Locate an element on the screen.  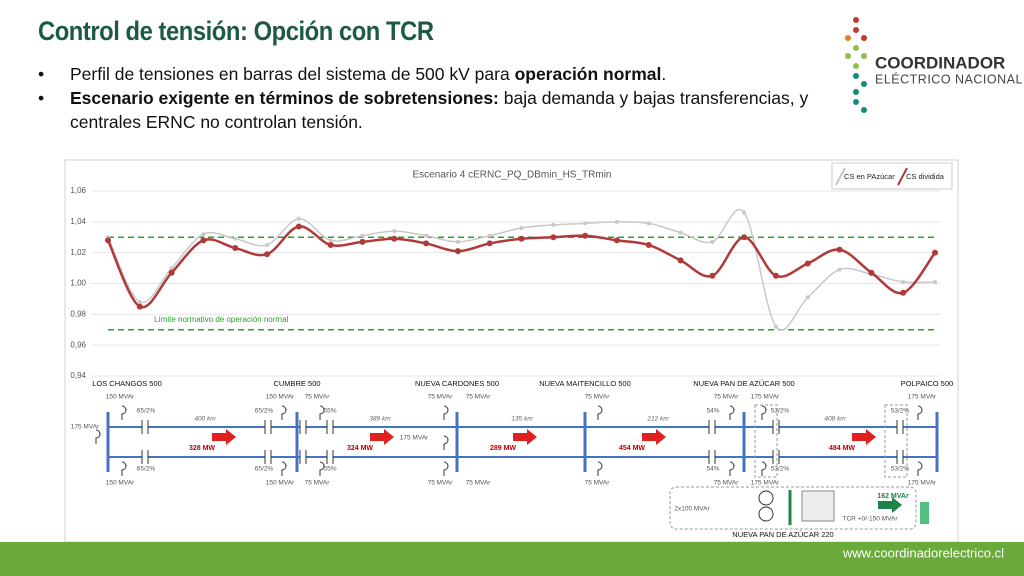
legend-swatch is located at coordinates (902, 176).